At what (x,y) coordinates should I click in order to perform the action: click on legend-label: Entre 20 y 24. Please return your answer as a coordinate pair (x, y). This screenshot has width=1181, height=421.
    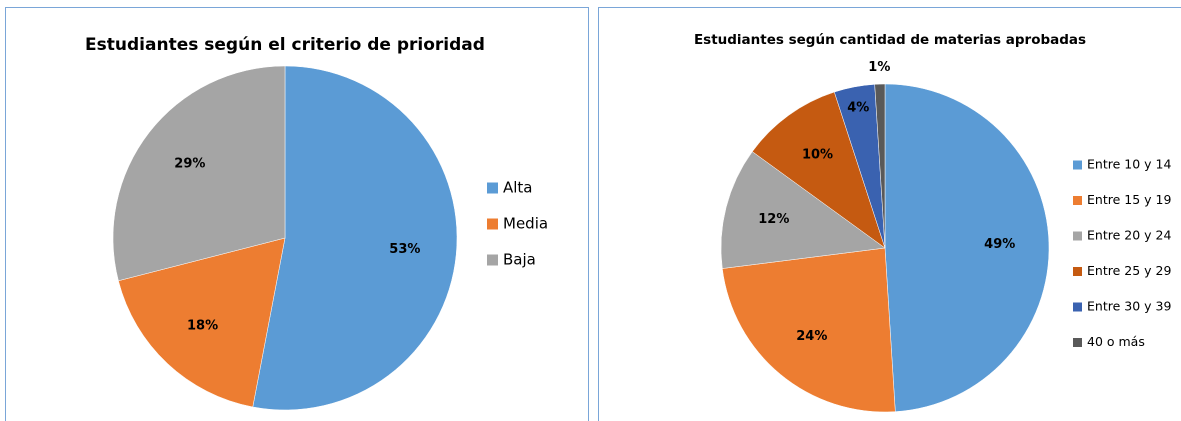
    Looking at the image, I should click on (1129, 235).